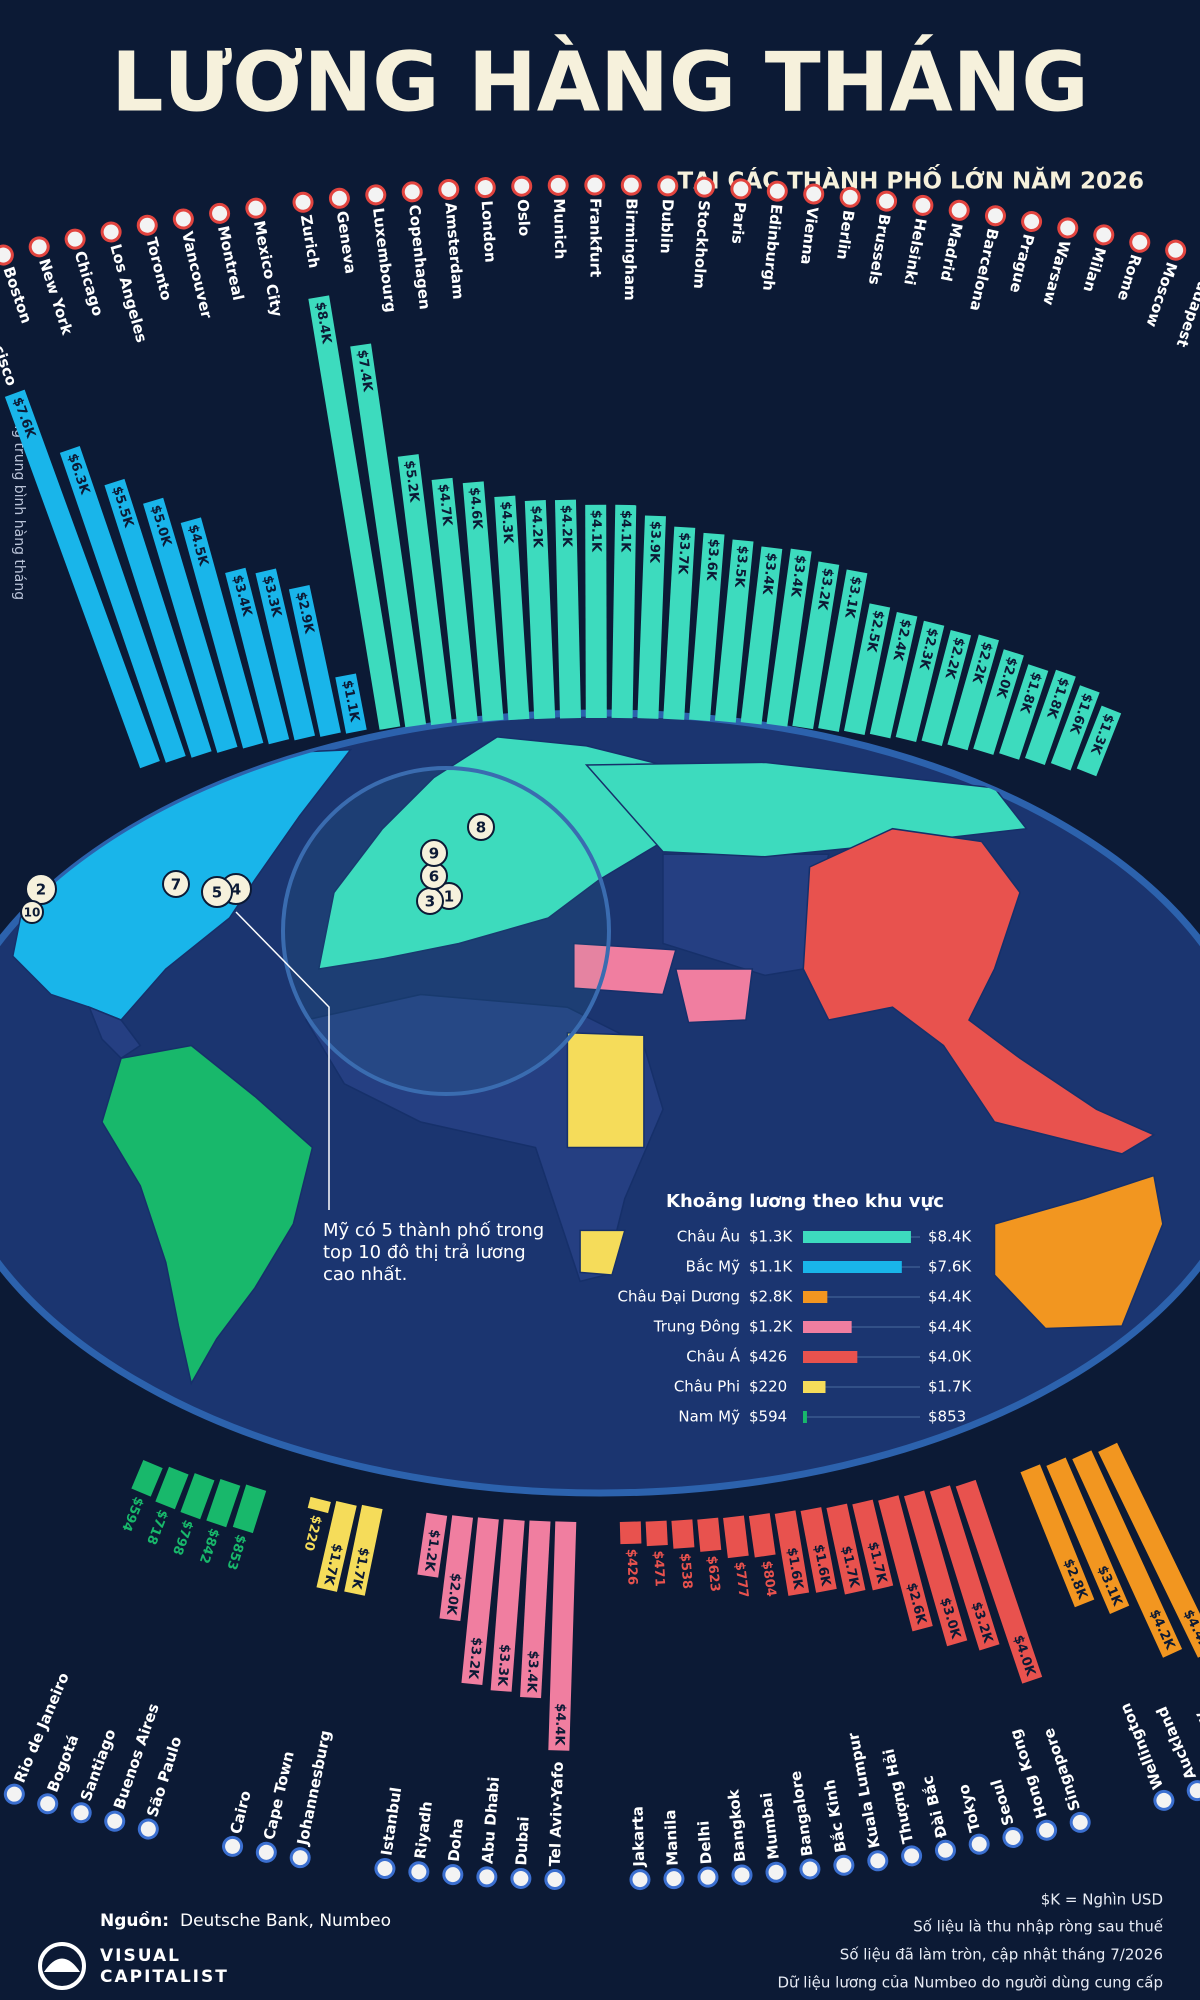 This screenshot has width=1200, height=2000. I want to click on rank-label: 8, so click(481, 828).